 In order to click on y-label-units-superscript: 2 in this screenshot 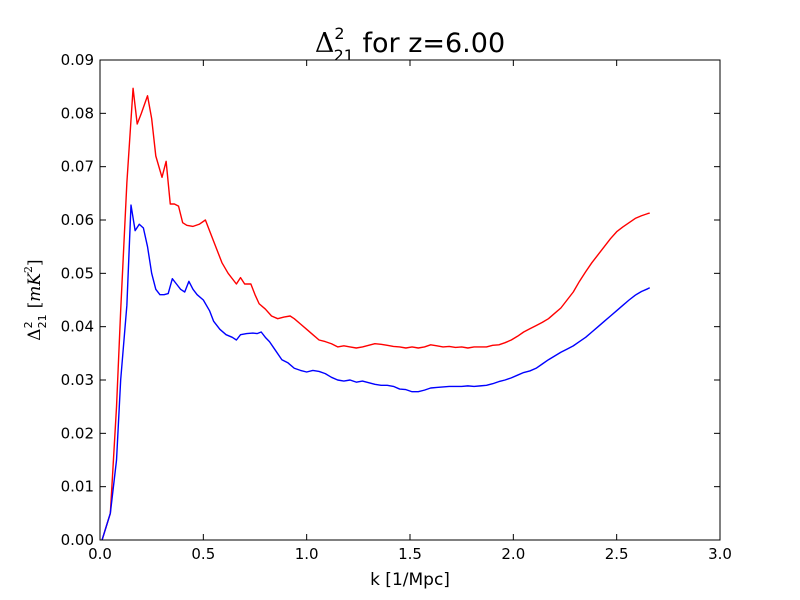, I will do `click(28, 269)`.